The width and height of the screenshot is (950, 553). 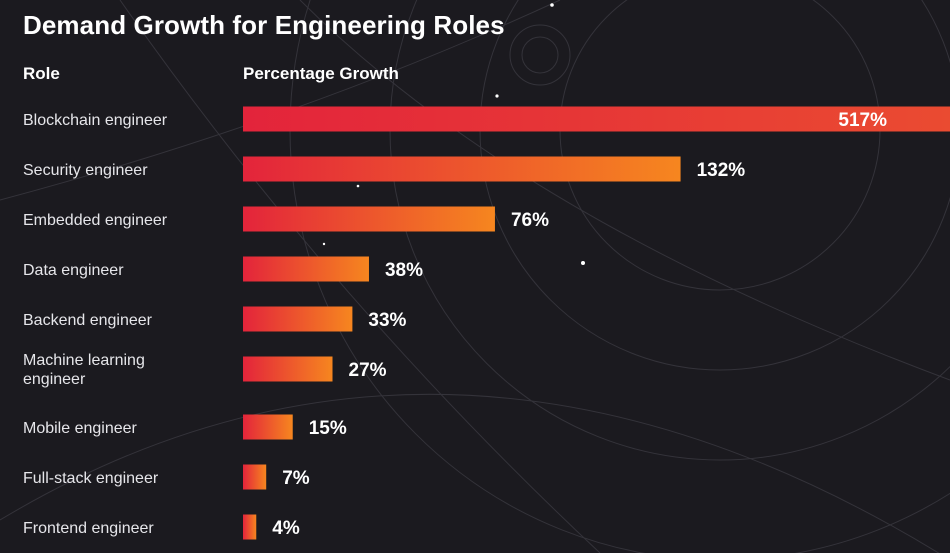 What do you see at coordinates (296, 478) in the screenshot?
I see `value-label: 7%` at bounding box center [296, 478].